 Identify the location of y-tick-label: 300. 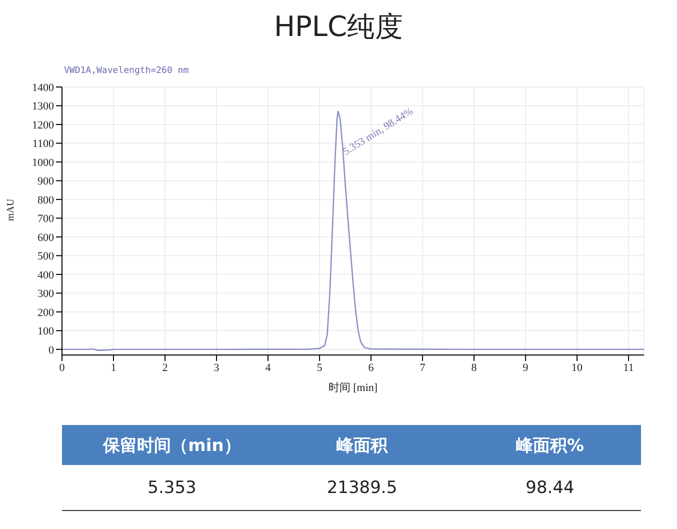
(46, 294).